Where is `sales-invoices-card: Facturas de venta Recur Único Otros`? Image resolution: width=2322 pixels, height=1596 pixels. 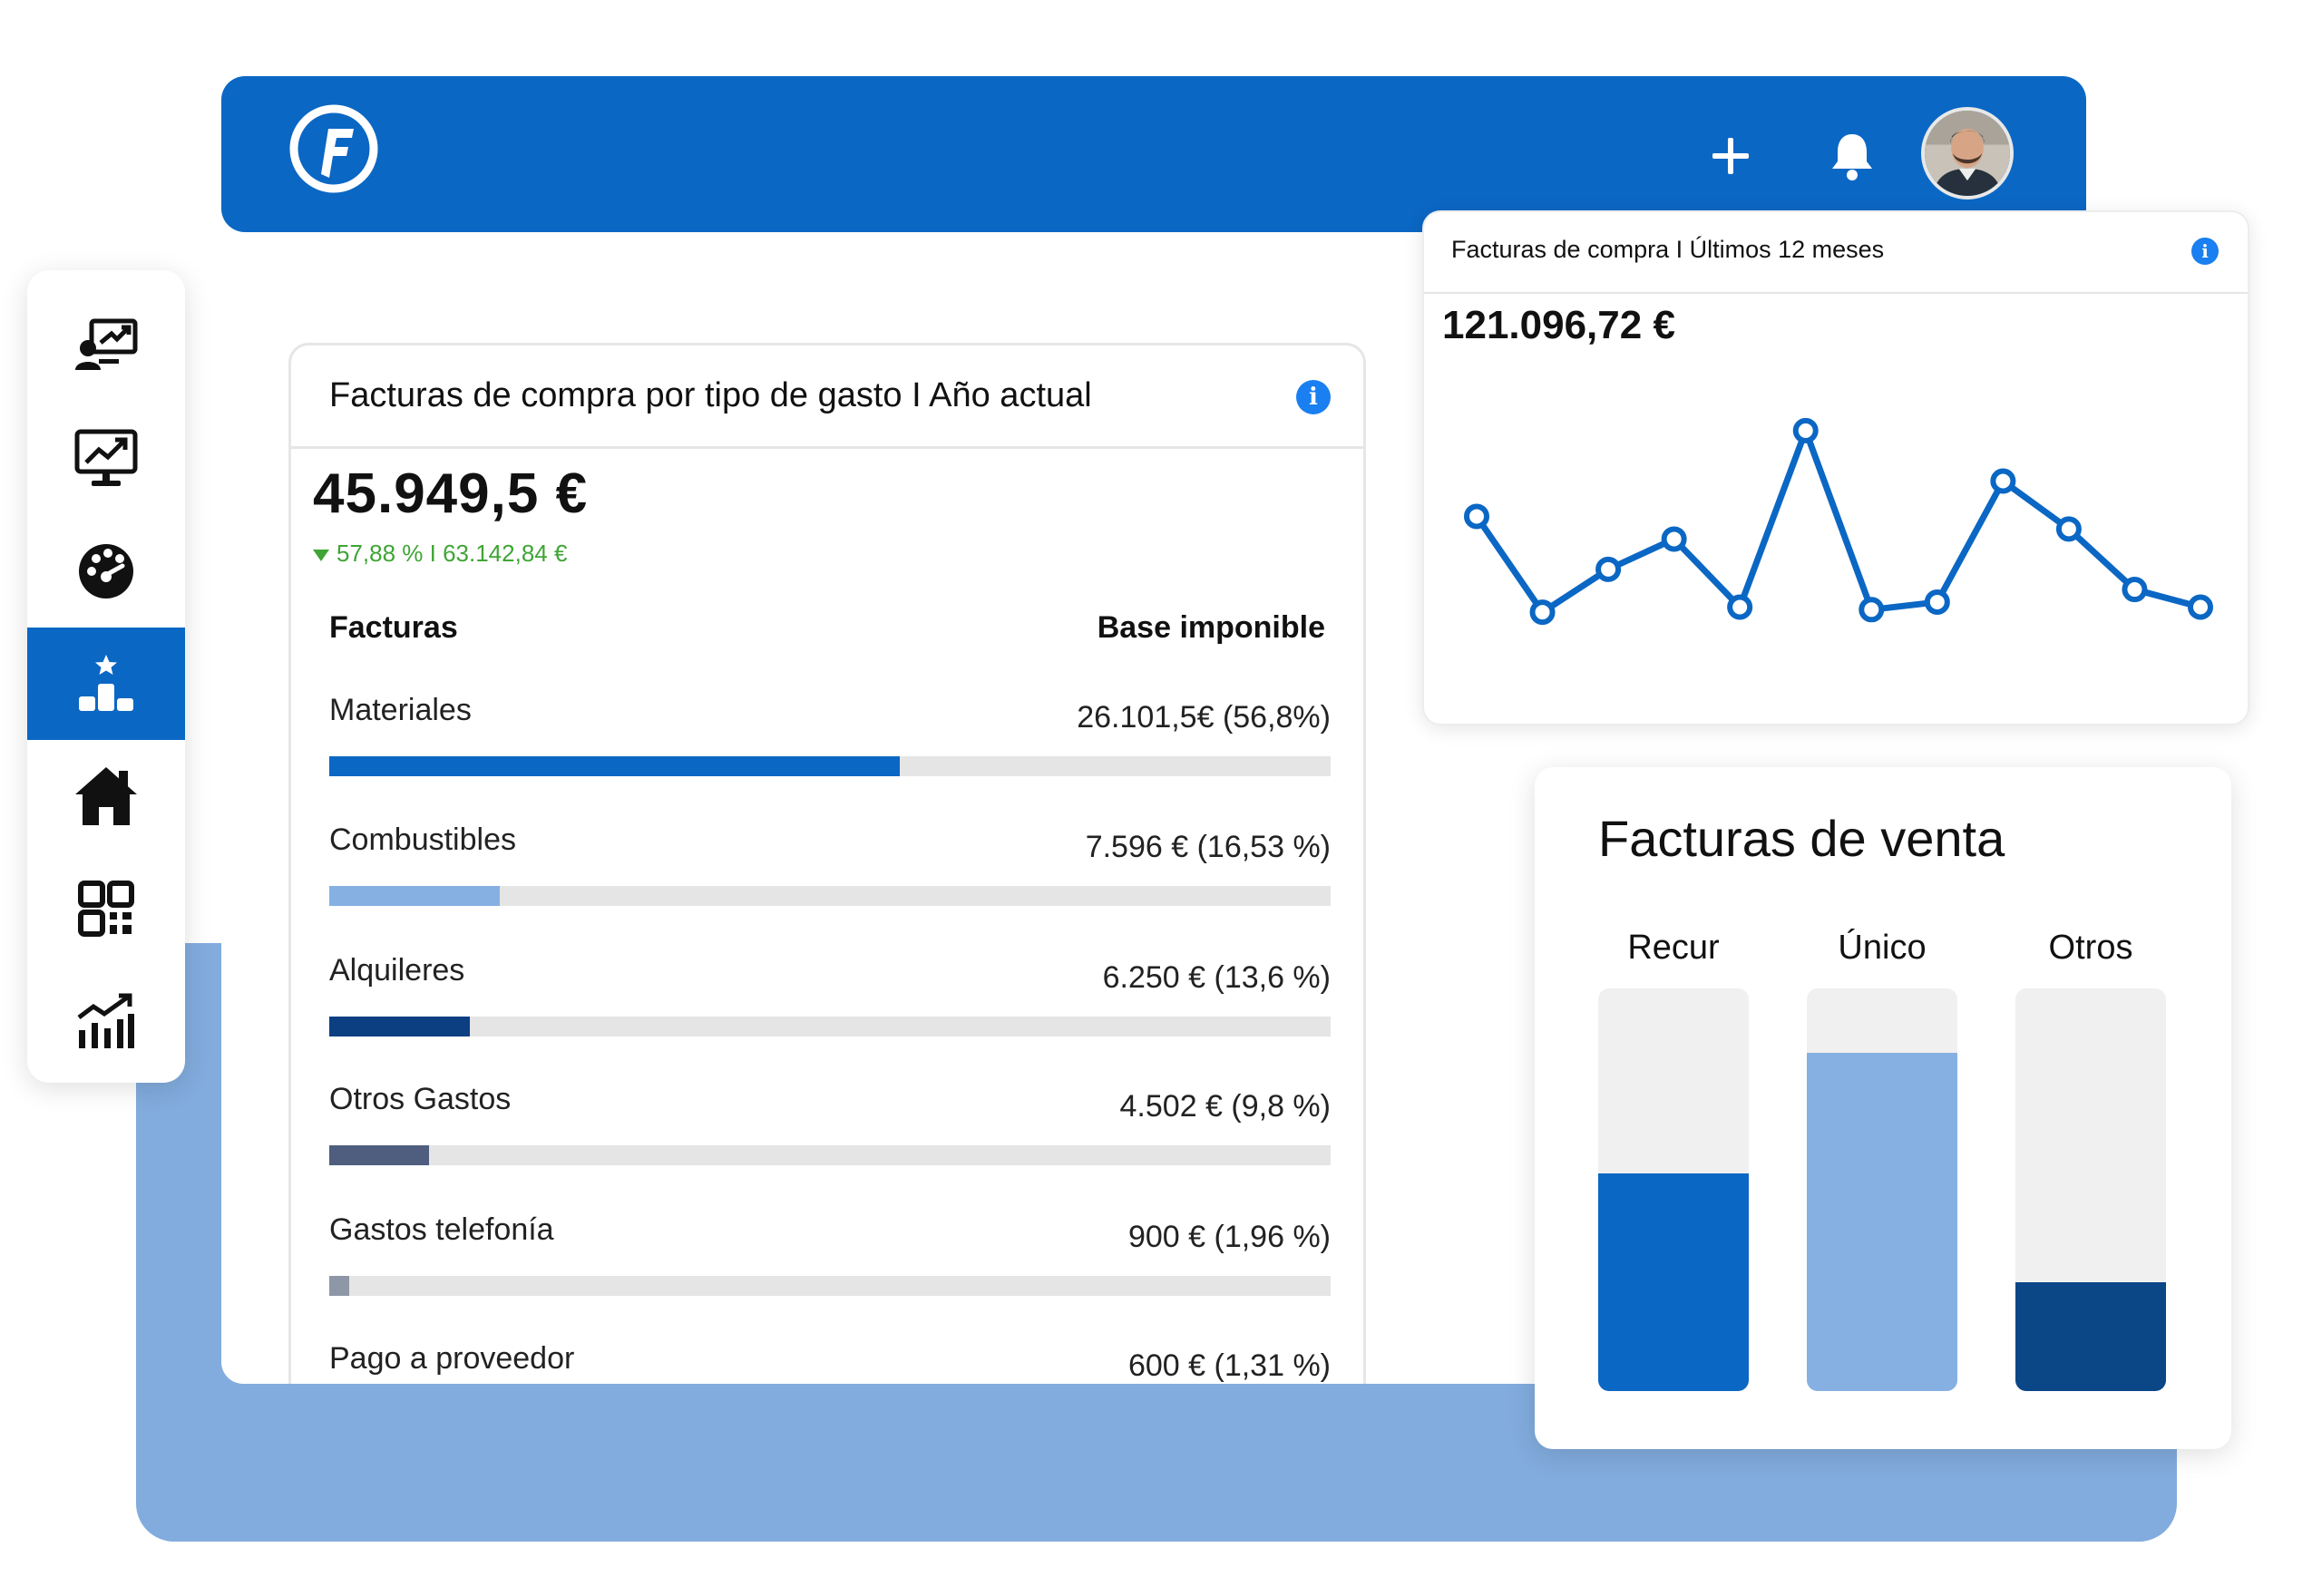
sales-invoices-card: Facturas de venta Recur Único Otros is located at coordinates (1883, 1108).